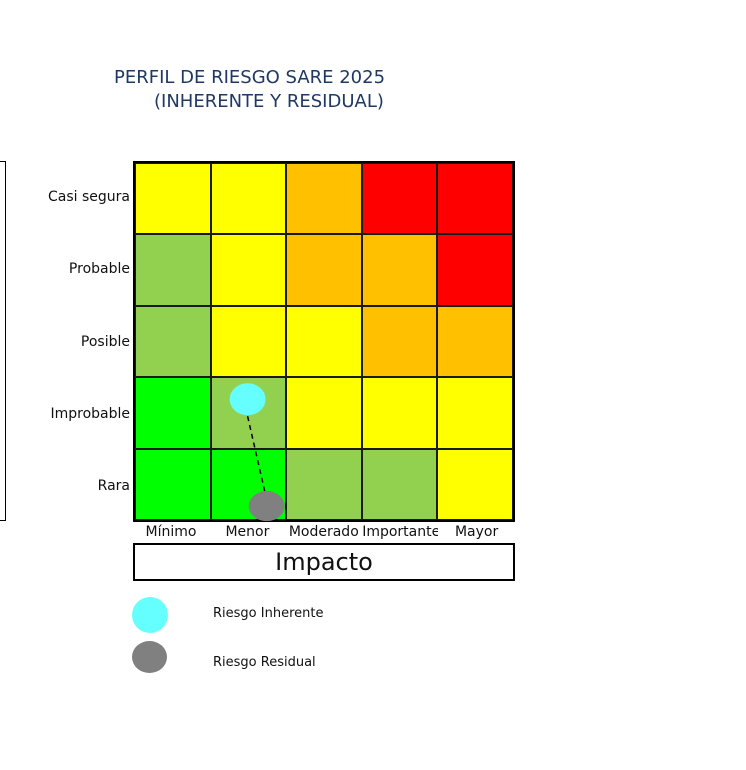 The image size is (746, 770). What do you see at coordinates (324, 562) in the screenshot?
I see `x-axis-title: Impacto` at bounding box center [324, 562].